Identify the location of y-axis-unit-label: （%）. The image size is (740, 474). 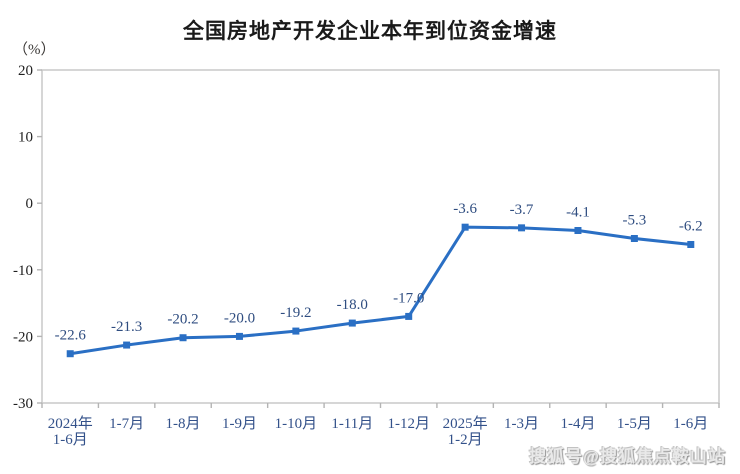
(34, 50).